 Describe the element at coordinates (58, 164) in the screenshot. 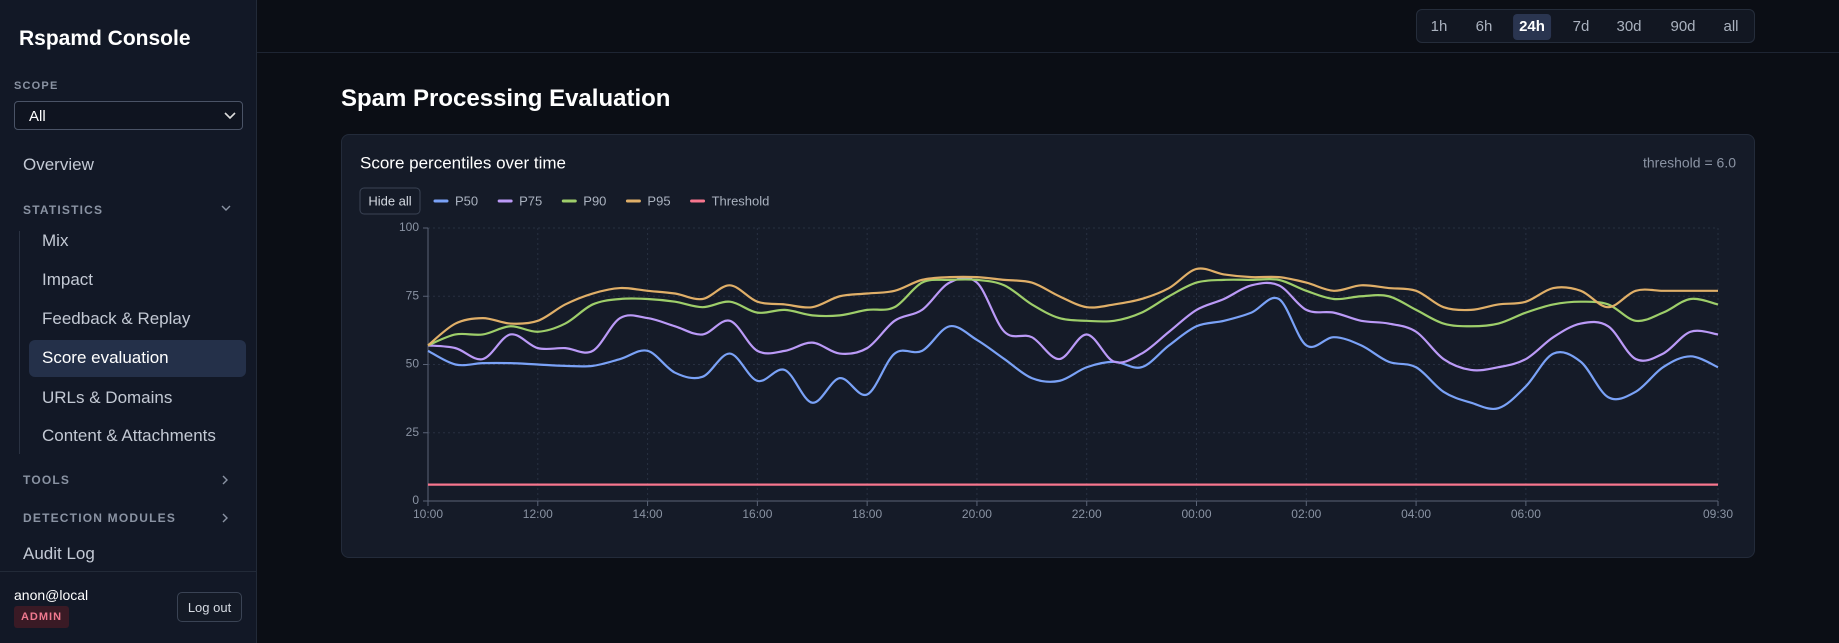

I see `nav-item: Overview` at that location.